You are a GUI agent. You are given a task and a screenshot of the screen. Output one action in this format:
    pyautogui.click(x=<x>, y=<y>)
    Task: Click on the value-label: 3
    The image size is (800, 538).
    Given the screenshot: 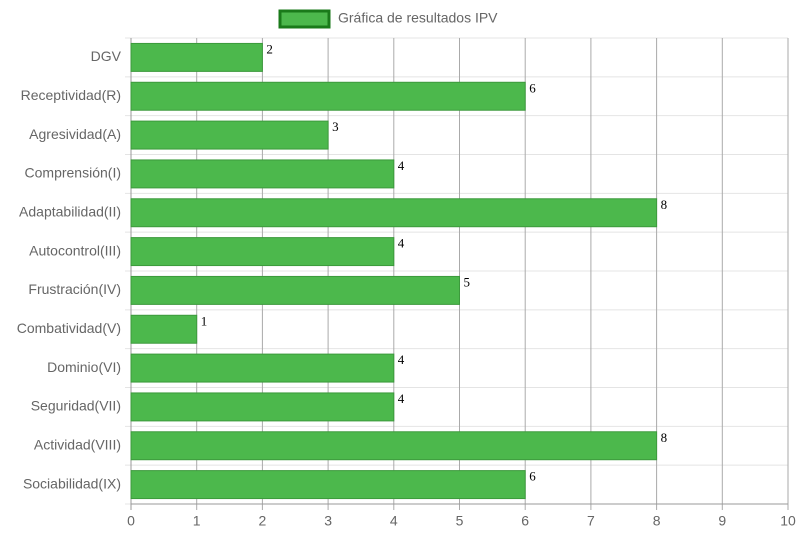 What is the action you would take?
    pyautogui.click(x=335, y=126)
    